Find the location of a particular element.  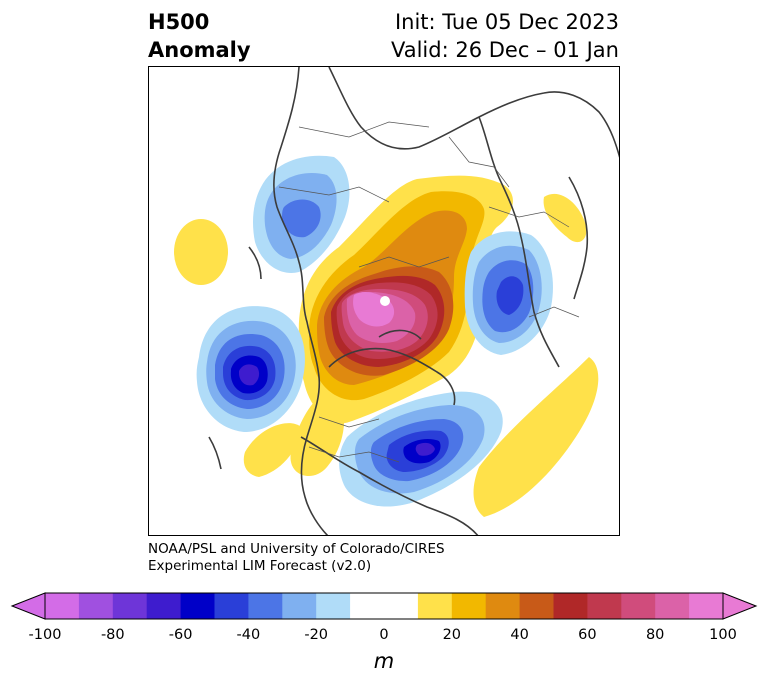

valid-date: Valid: 26 Dec – 01 Jan is located at coordinates (504, 50).